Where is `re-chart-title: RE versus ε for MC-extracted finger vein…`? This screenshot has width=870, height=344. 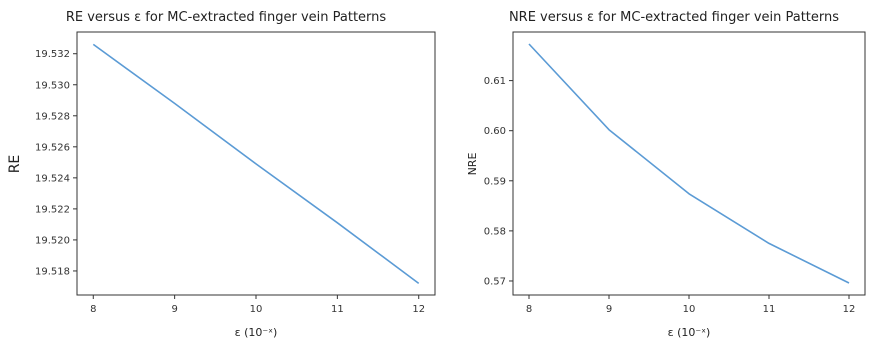
re-chart-title: RE versus ε for MC-extracted finger vein… is located at coordinates (226, 17).